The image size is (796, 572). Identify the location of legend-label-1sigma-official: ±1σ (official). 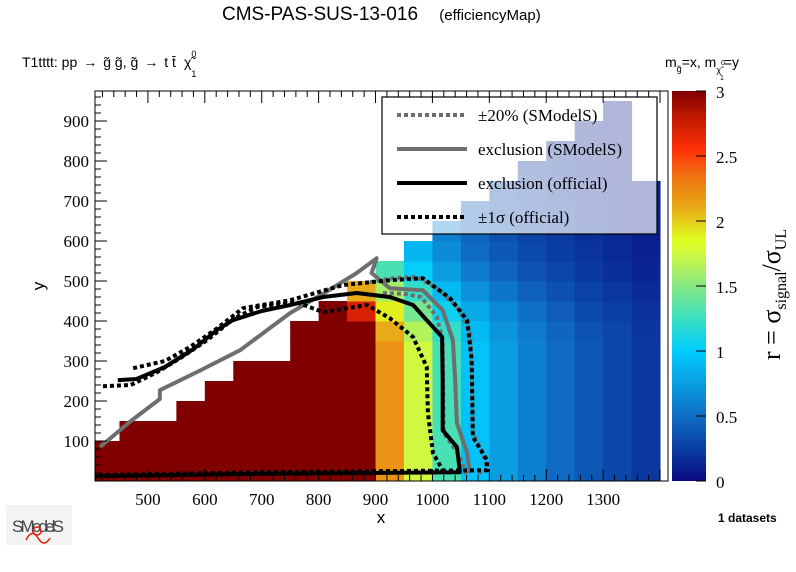
(523, 217).